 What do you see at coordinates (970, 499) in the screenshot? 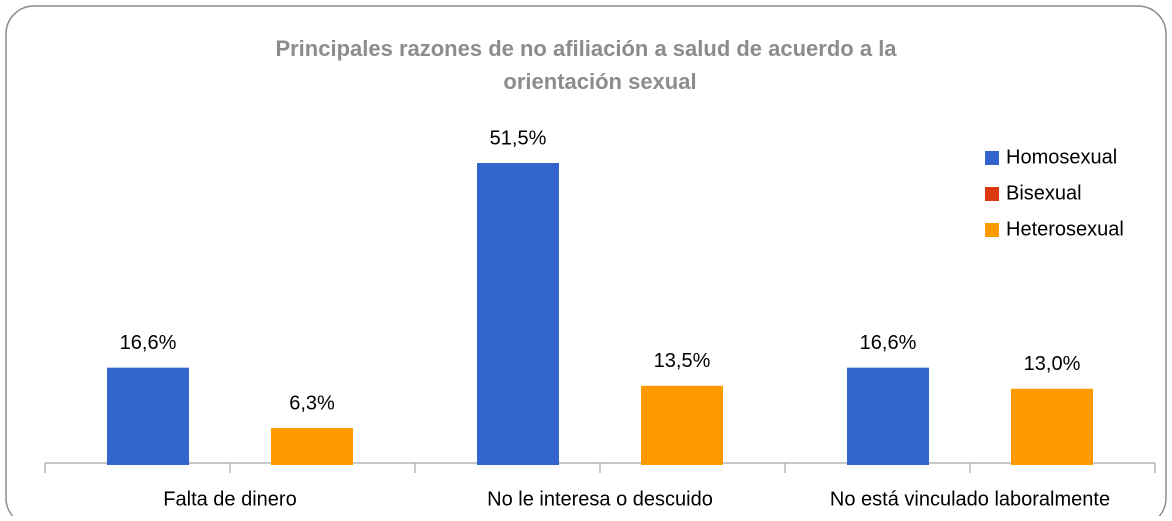
I see `x-tick-label: No está vinculado laboralmente` at bounding box center [970, 499].